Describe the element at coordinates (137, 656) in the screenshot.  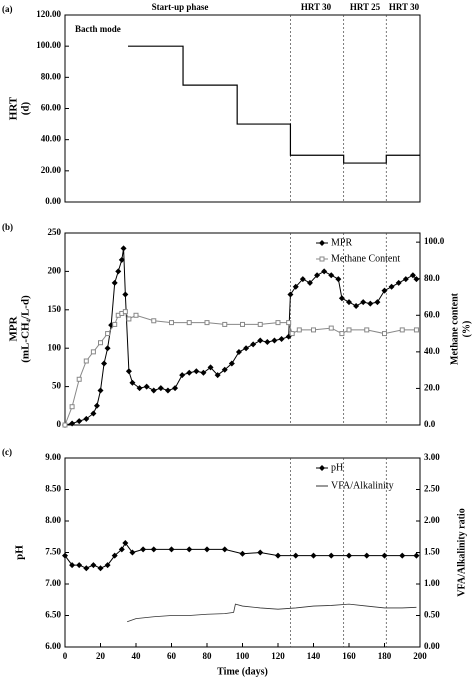
I see `x-tick-label: 40` at that location.